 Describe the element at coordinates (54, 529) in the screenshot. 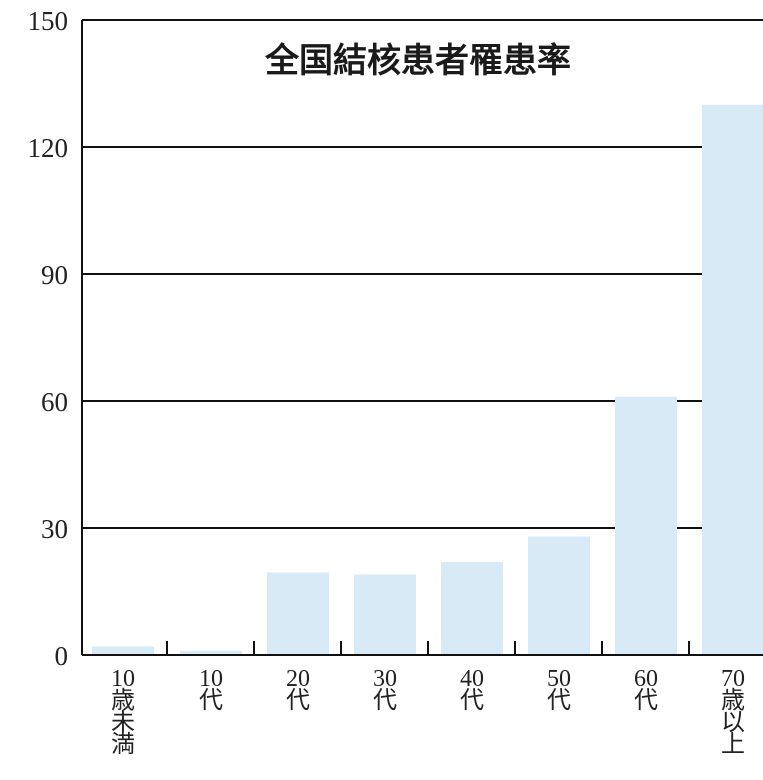

I see `y-tick-label: 30` at that location.